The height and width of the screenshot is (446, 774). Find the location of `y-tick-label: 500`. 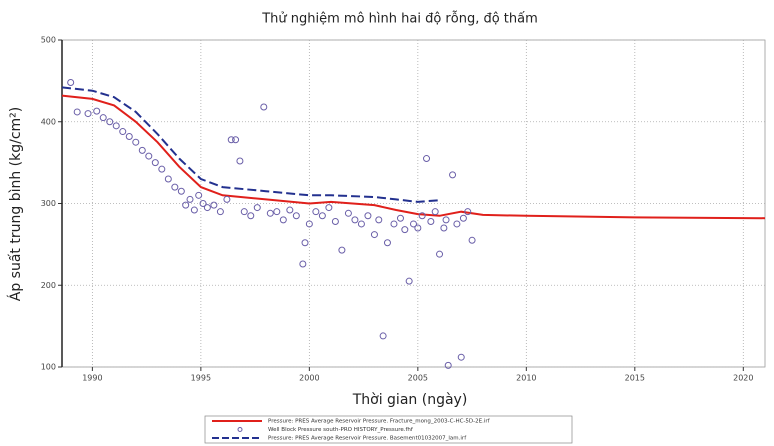

y-tick-label: 500 is located at coordinates (48, 40).